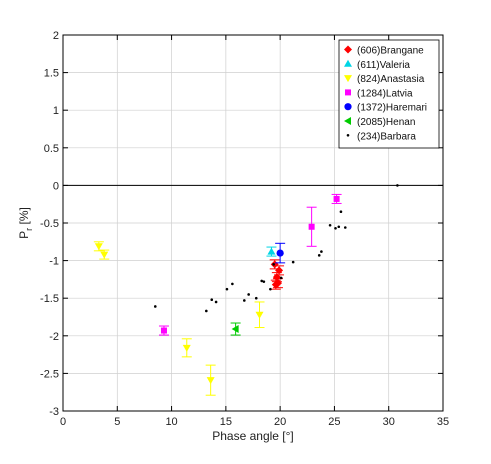  I want to click on legend-label: (2085)Henan, so click(386, 122).